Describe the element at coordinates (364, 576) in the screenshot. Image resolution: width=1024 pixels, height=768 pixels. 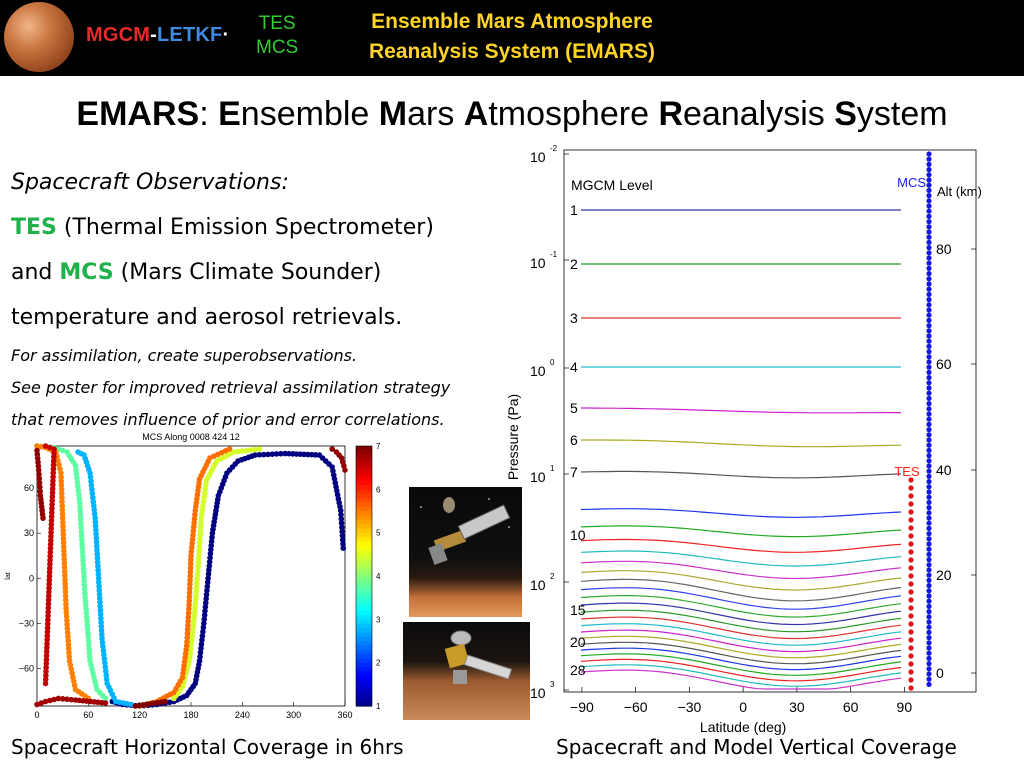
I see `colorbar-frame` at that location.